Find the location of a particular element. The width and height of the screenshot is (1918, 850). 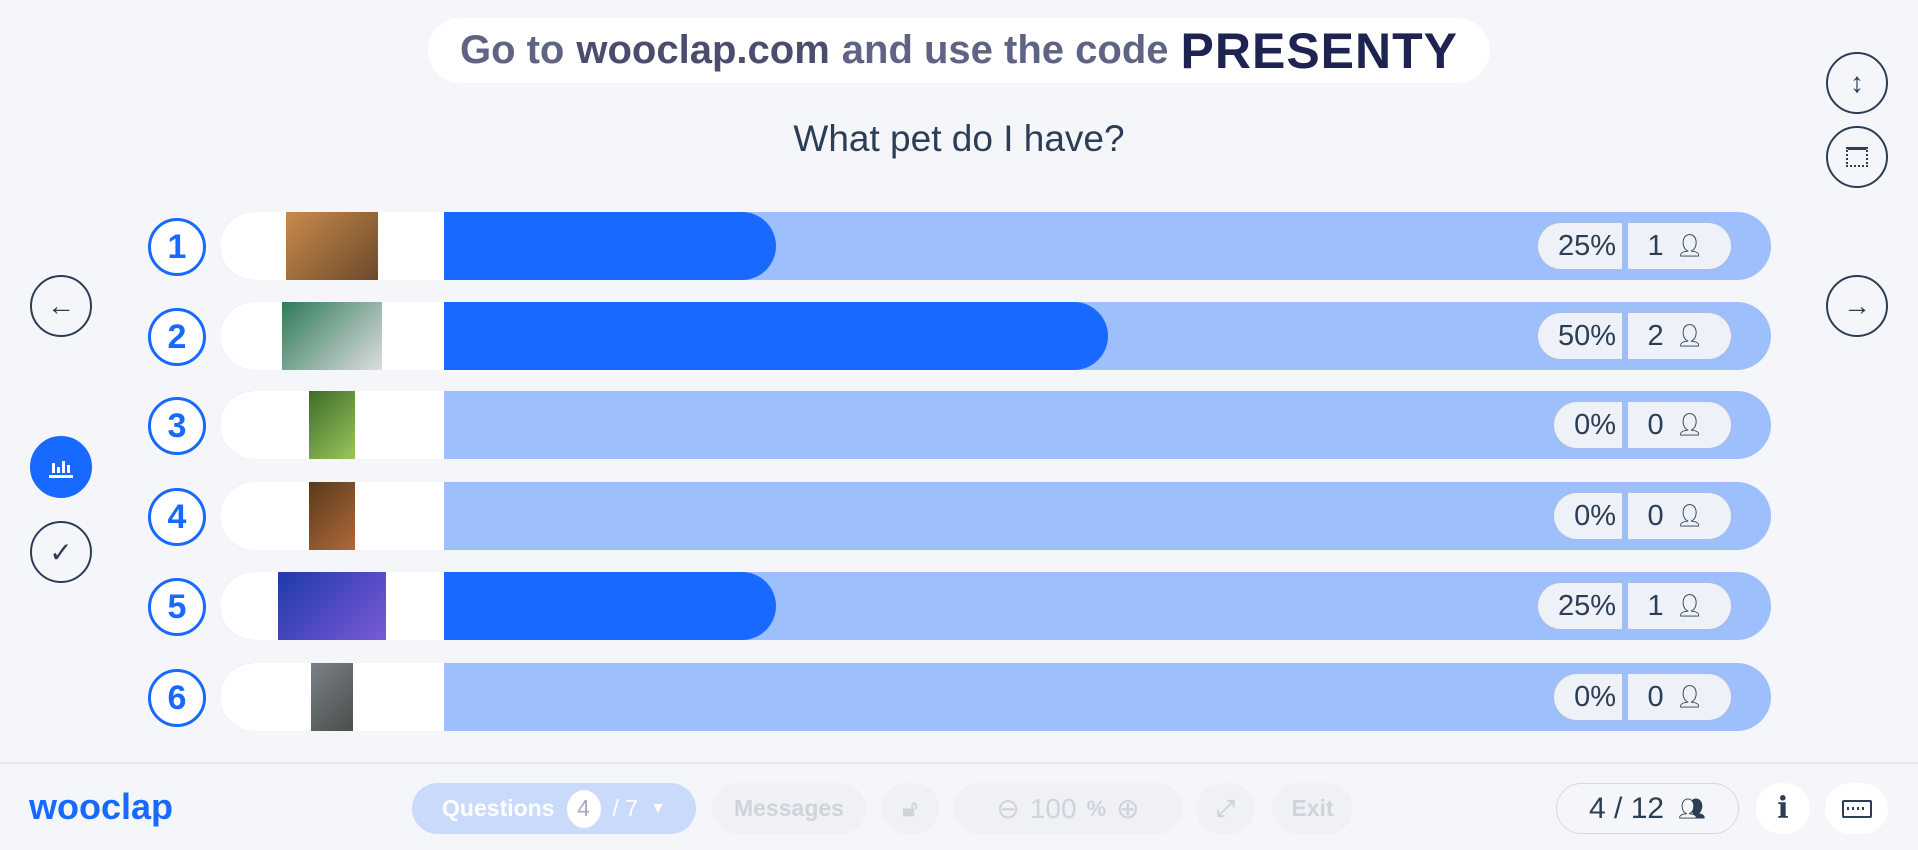

answer-image-dinosaur is located at coordinates (332, 697).